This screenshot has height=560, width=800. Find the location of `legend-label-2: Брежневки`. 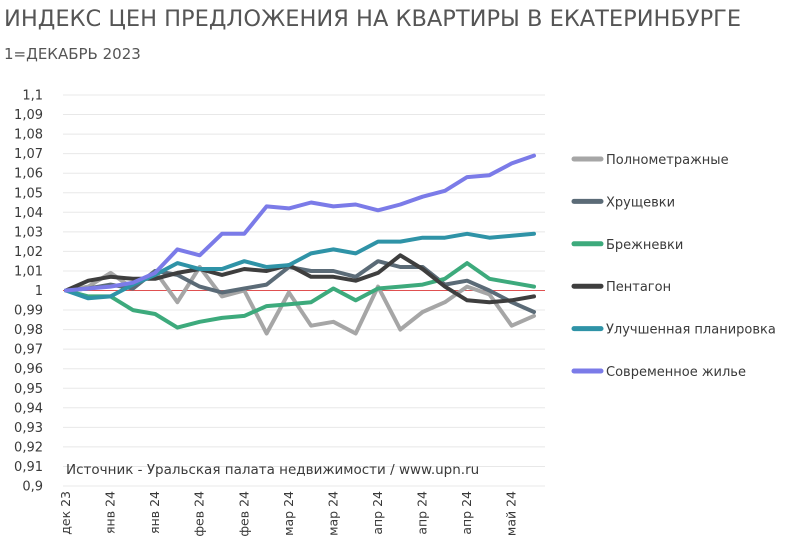

legend-label-2: Брежневки is located at coordinates (644, 245).